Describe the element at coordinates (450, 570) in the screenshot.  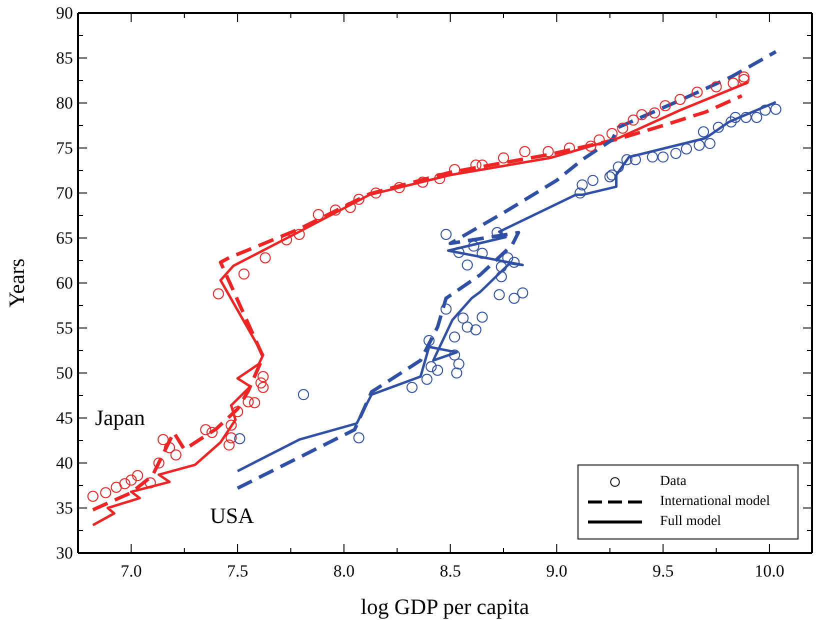
I see `x-tick-label: 8.5` at that location.